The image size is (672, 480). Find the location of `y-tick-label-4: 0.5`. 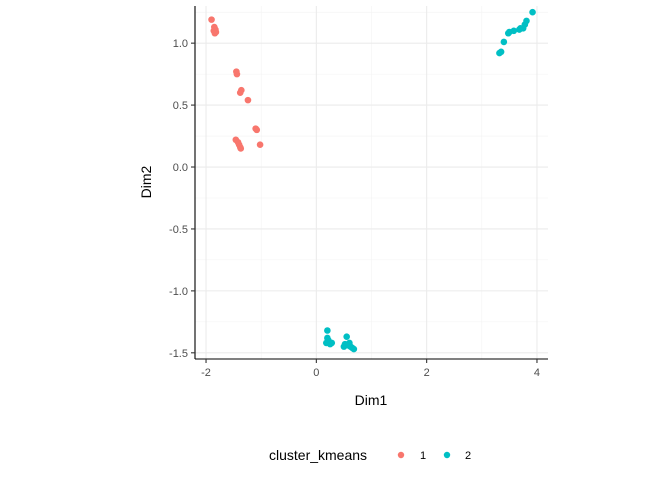

y-tick-label-4: 0.5 is located at coordinates (180, 106).